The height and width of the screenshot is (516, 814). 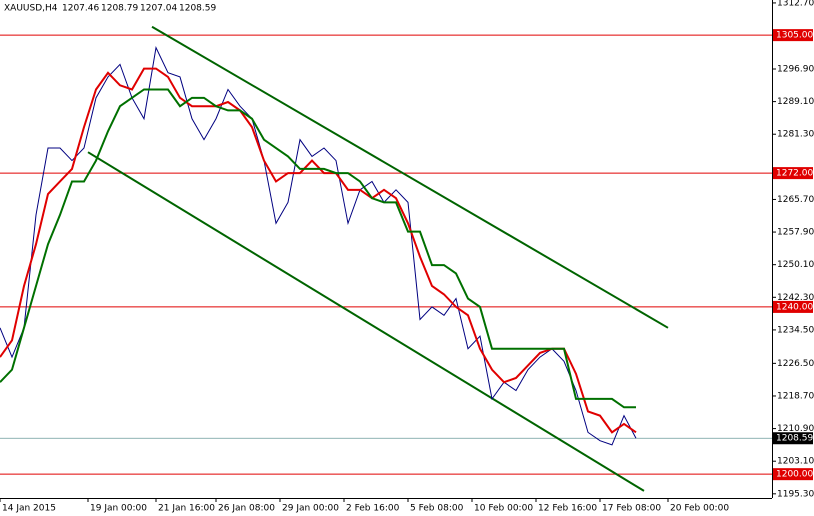 I want to click on y-tick-label: 1289.10, so click(x=795, y=102).